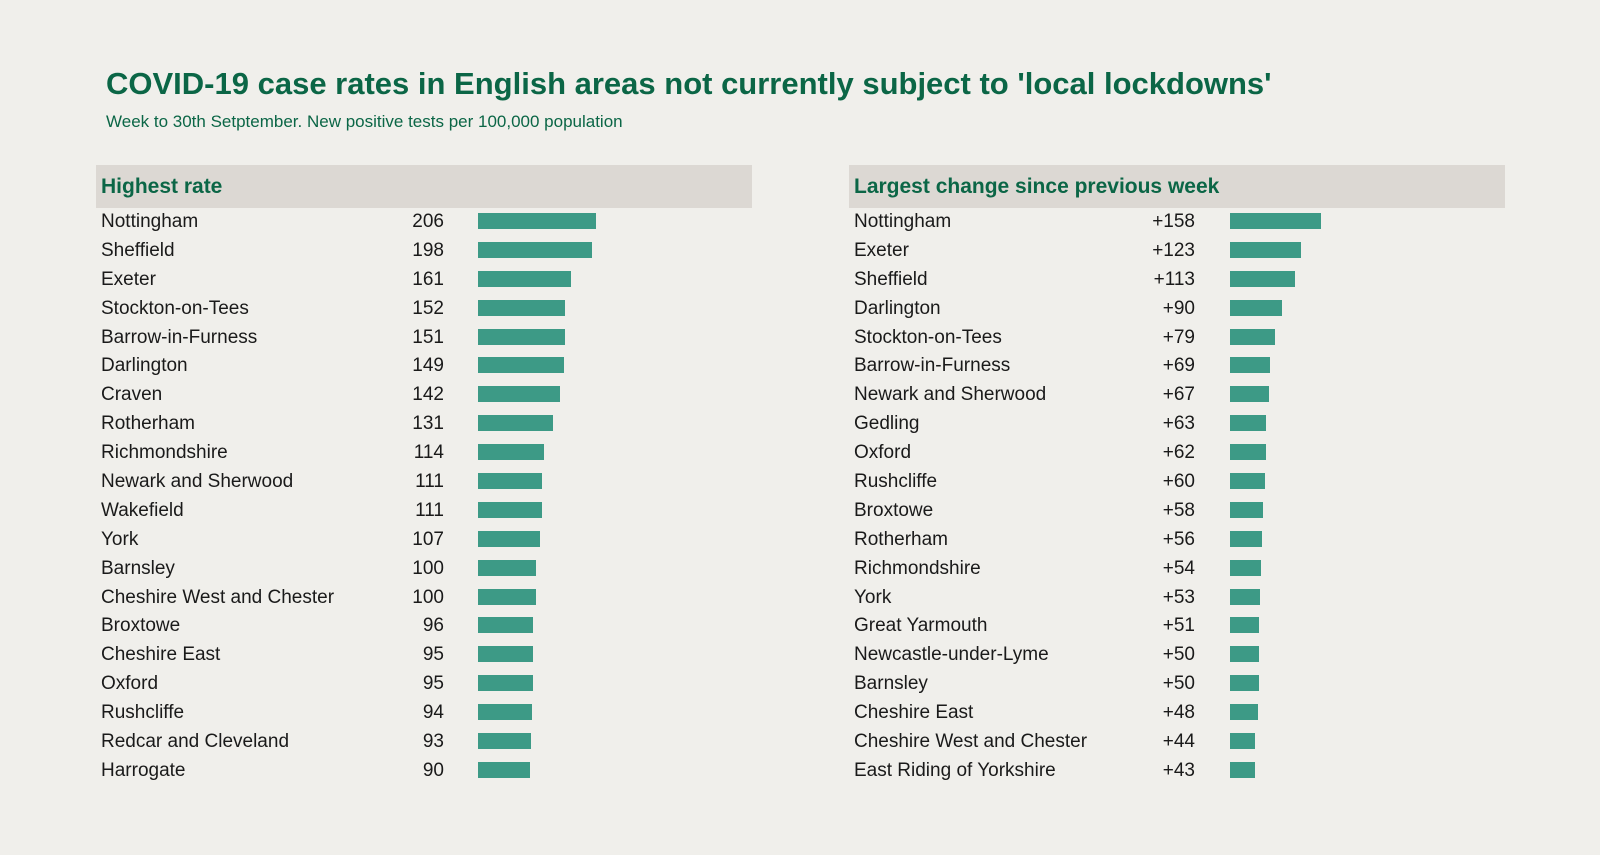 This screenshot has width=1600, height=855. Describe the element at coordinates (424, 186) in the screenshot. I see `panel-header-highest-rate: Highest rate` at that location.